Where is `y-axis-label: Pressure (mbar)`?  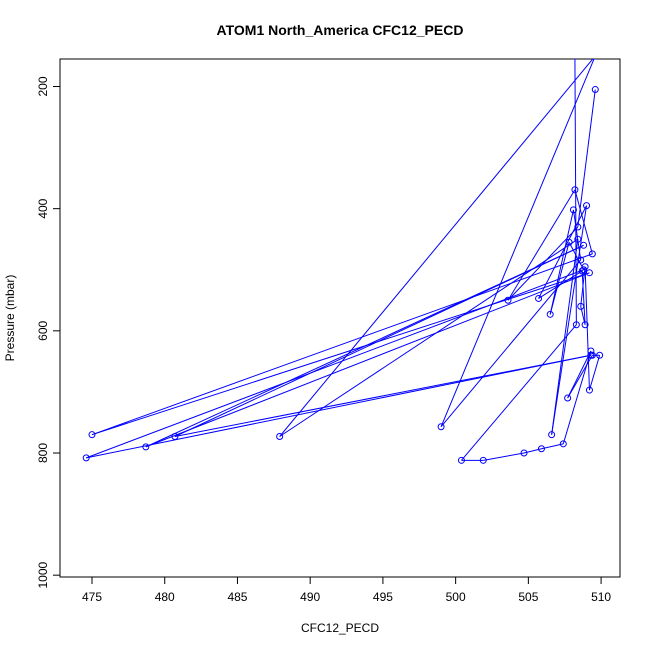 y-axis-label: Pressure (mbar) is located at coordinates (10, 318).